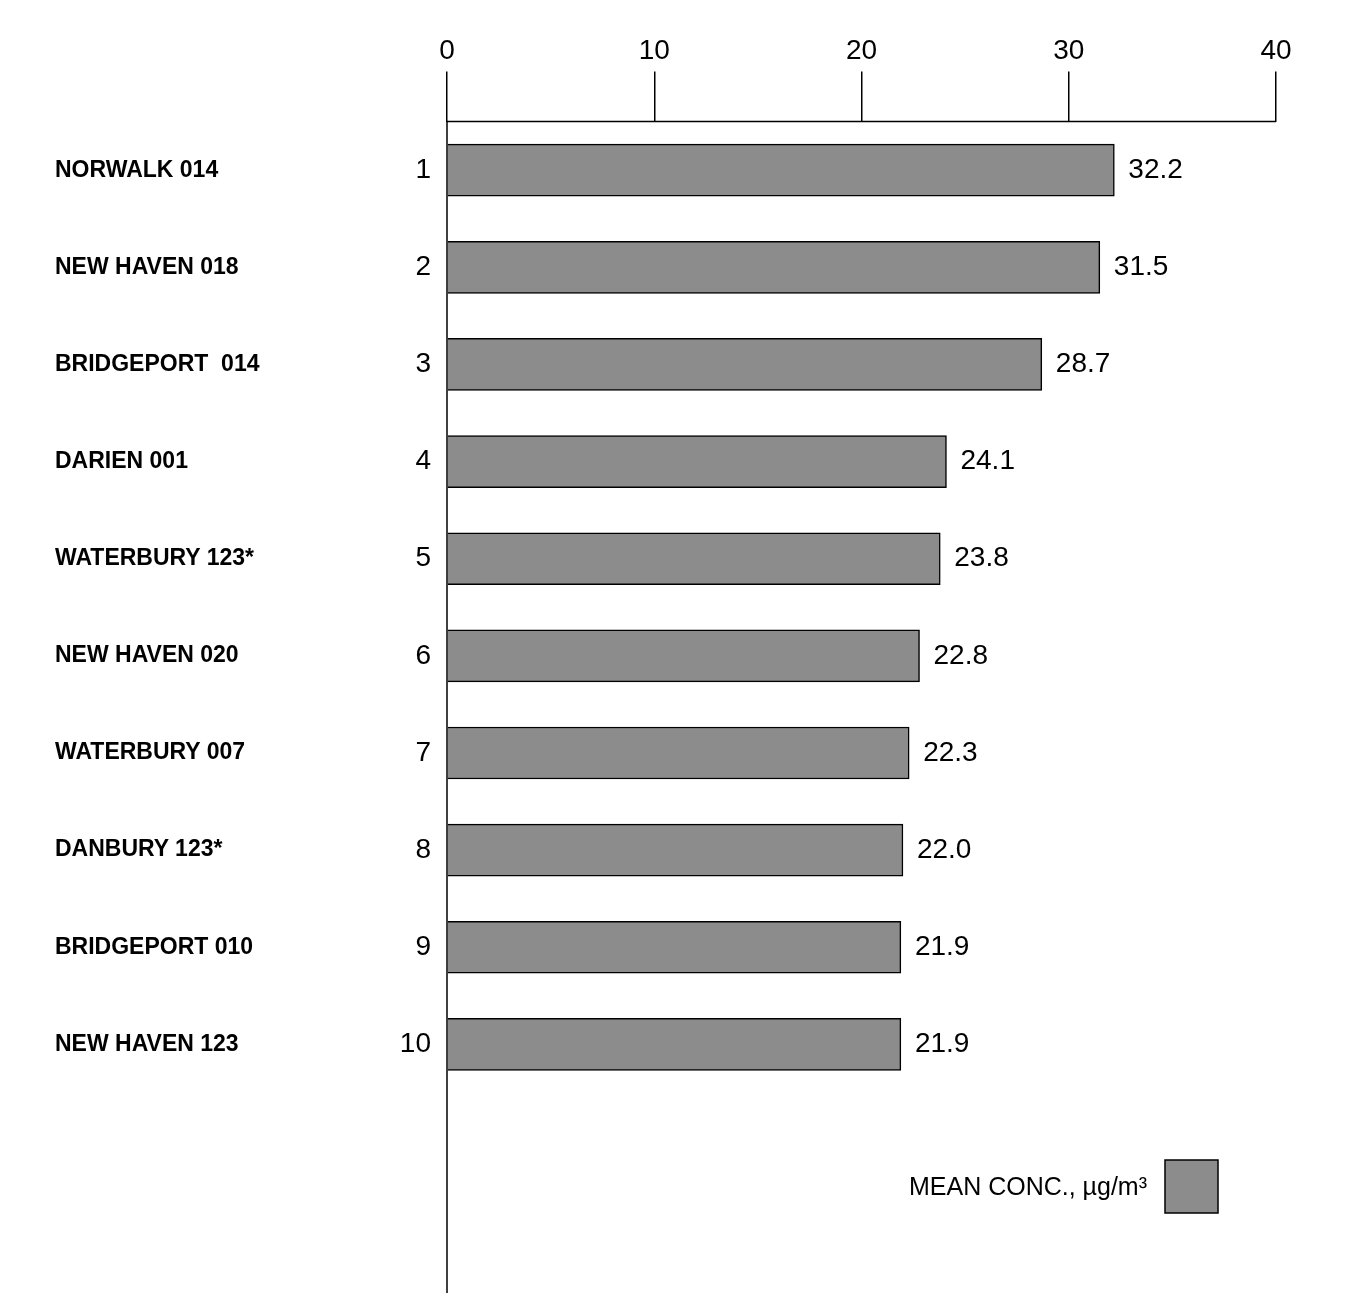 The height and width of the screenshot is (1293, 1346). What do you see at coordinates (950, 751) in the screenshot?
I see `text: 22.3` at bounding box center [950, 751].